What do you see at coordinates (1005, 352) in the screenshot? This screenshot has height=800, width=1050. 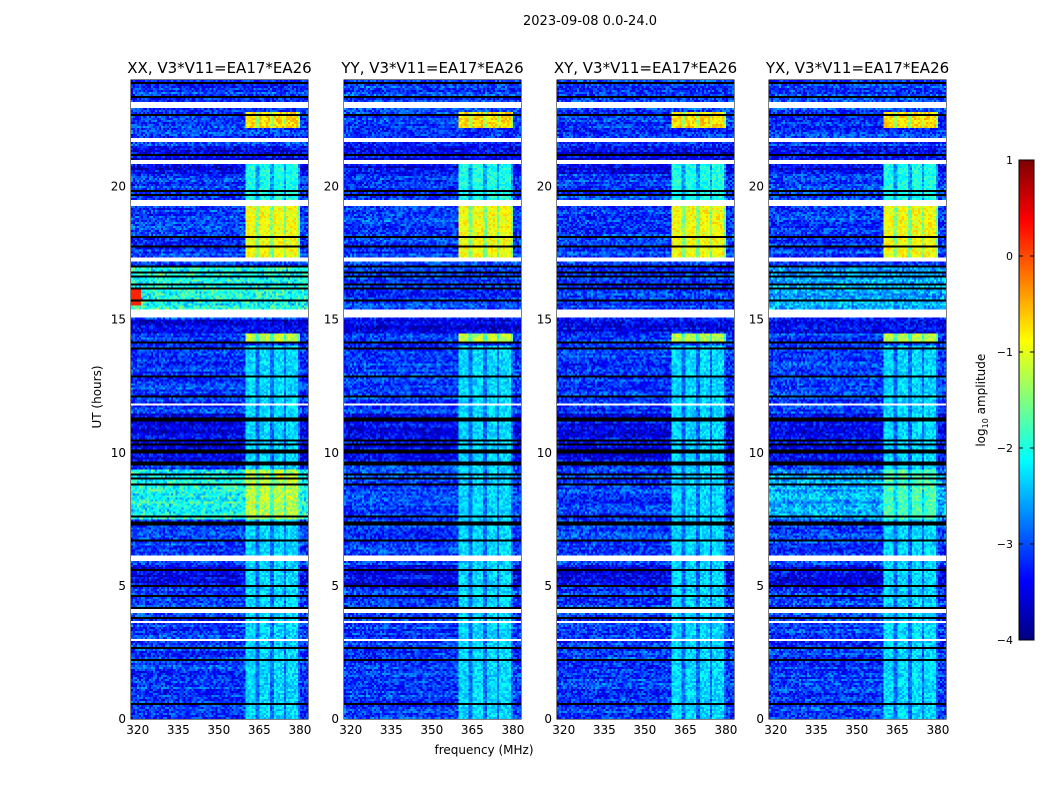 I see `colorbar-tick-label: −1` at bounding box center [1005, 352].